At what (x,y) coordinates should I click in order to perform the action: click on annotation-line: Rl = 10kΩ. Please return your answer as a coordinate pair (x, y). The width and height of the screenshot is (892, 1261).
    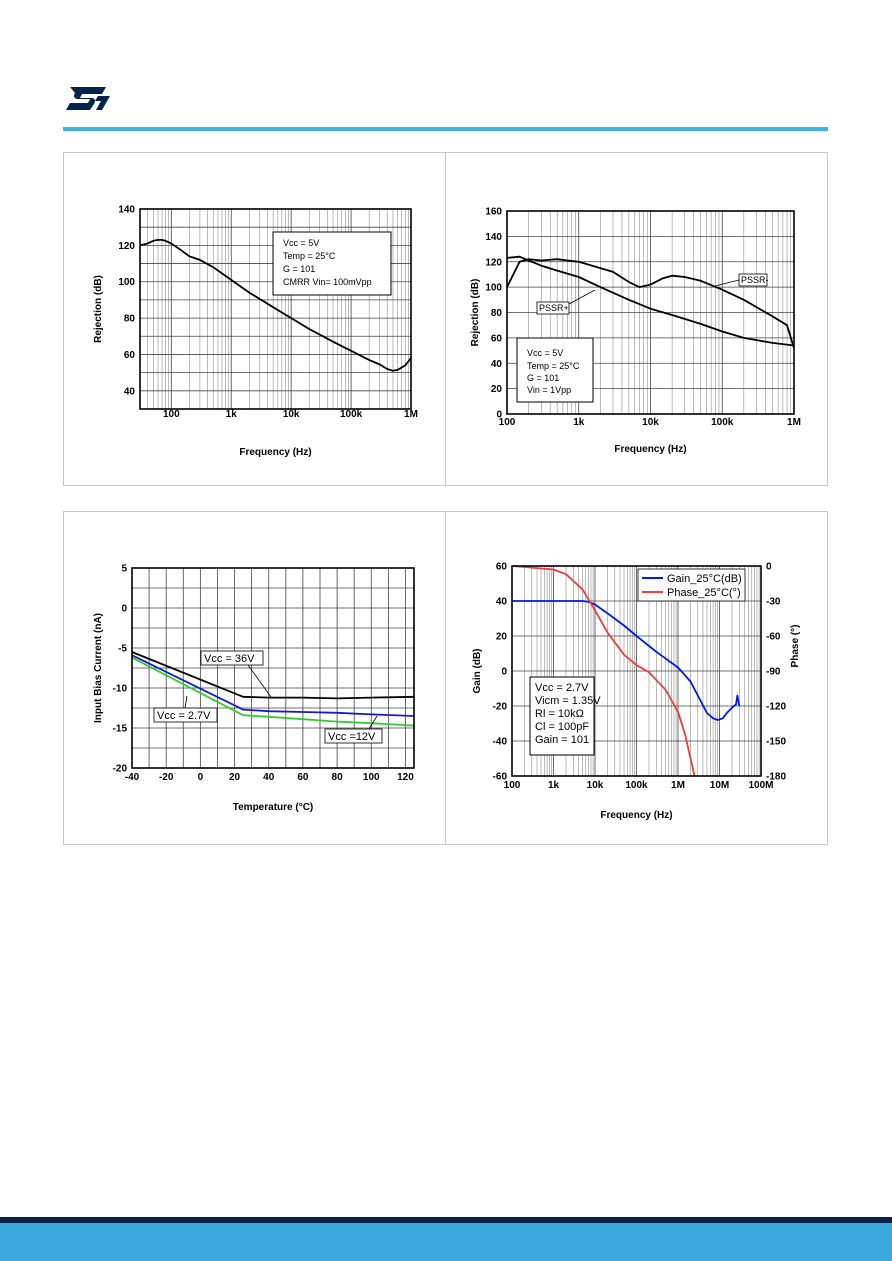
    Looking at the image, I should click on (559, 714).